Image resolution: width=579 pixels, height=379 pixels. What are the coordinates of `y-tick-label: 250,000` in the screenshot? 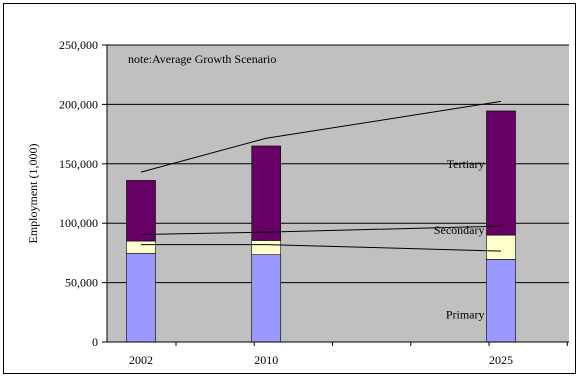 It's located at (78, 45).